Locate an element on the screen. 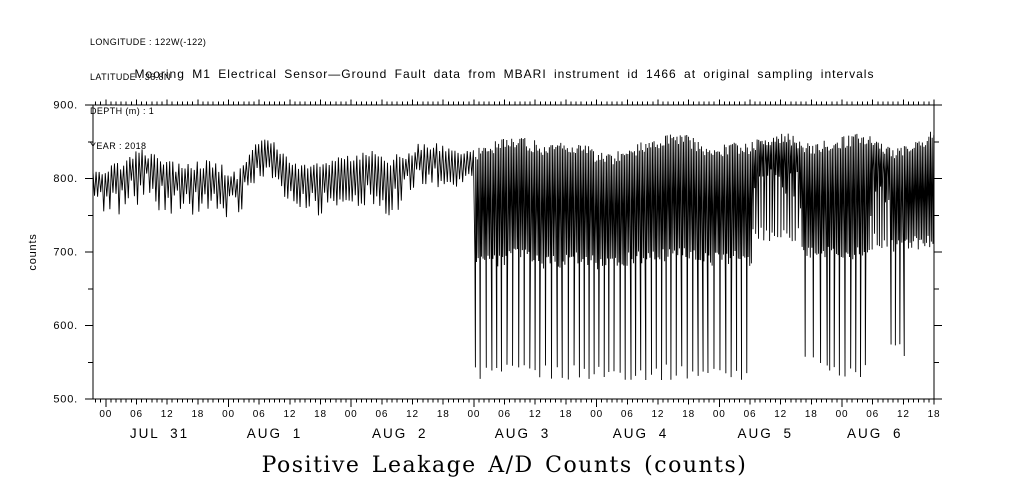 This screenshot has height=504, width=1009. meta-longitude: LONGITUDE : 122W(-122) is located at coordinates (148, 42).